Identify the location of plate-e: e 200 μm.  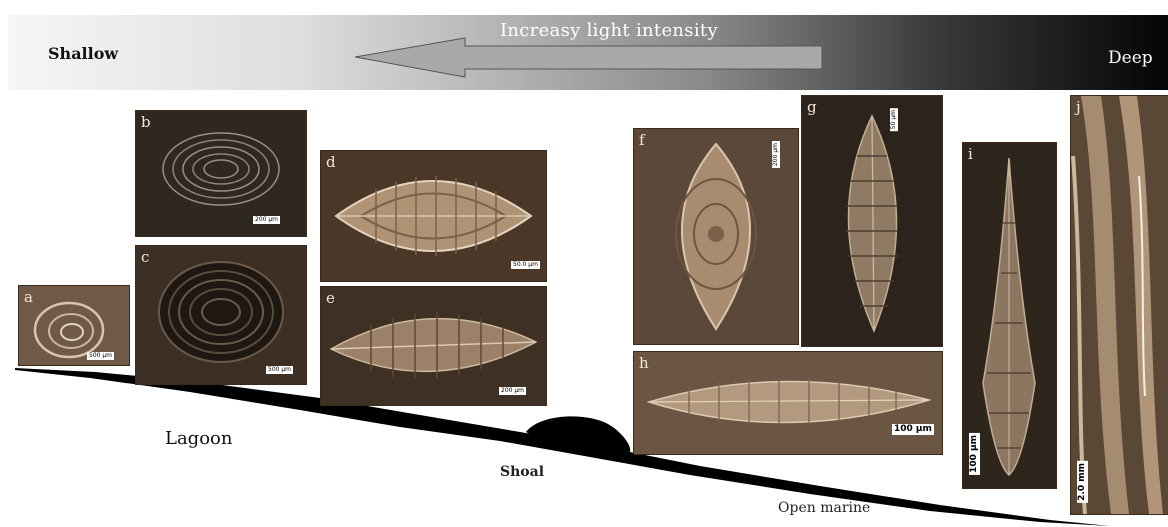
(433, 346).